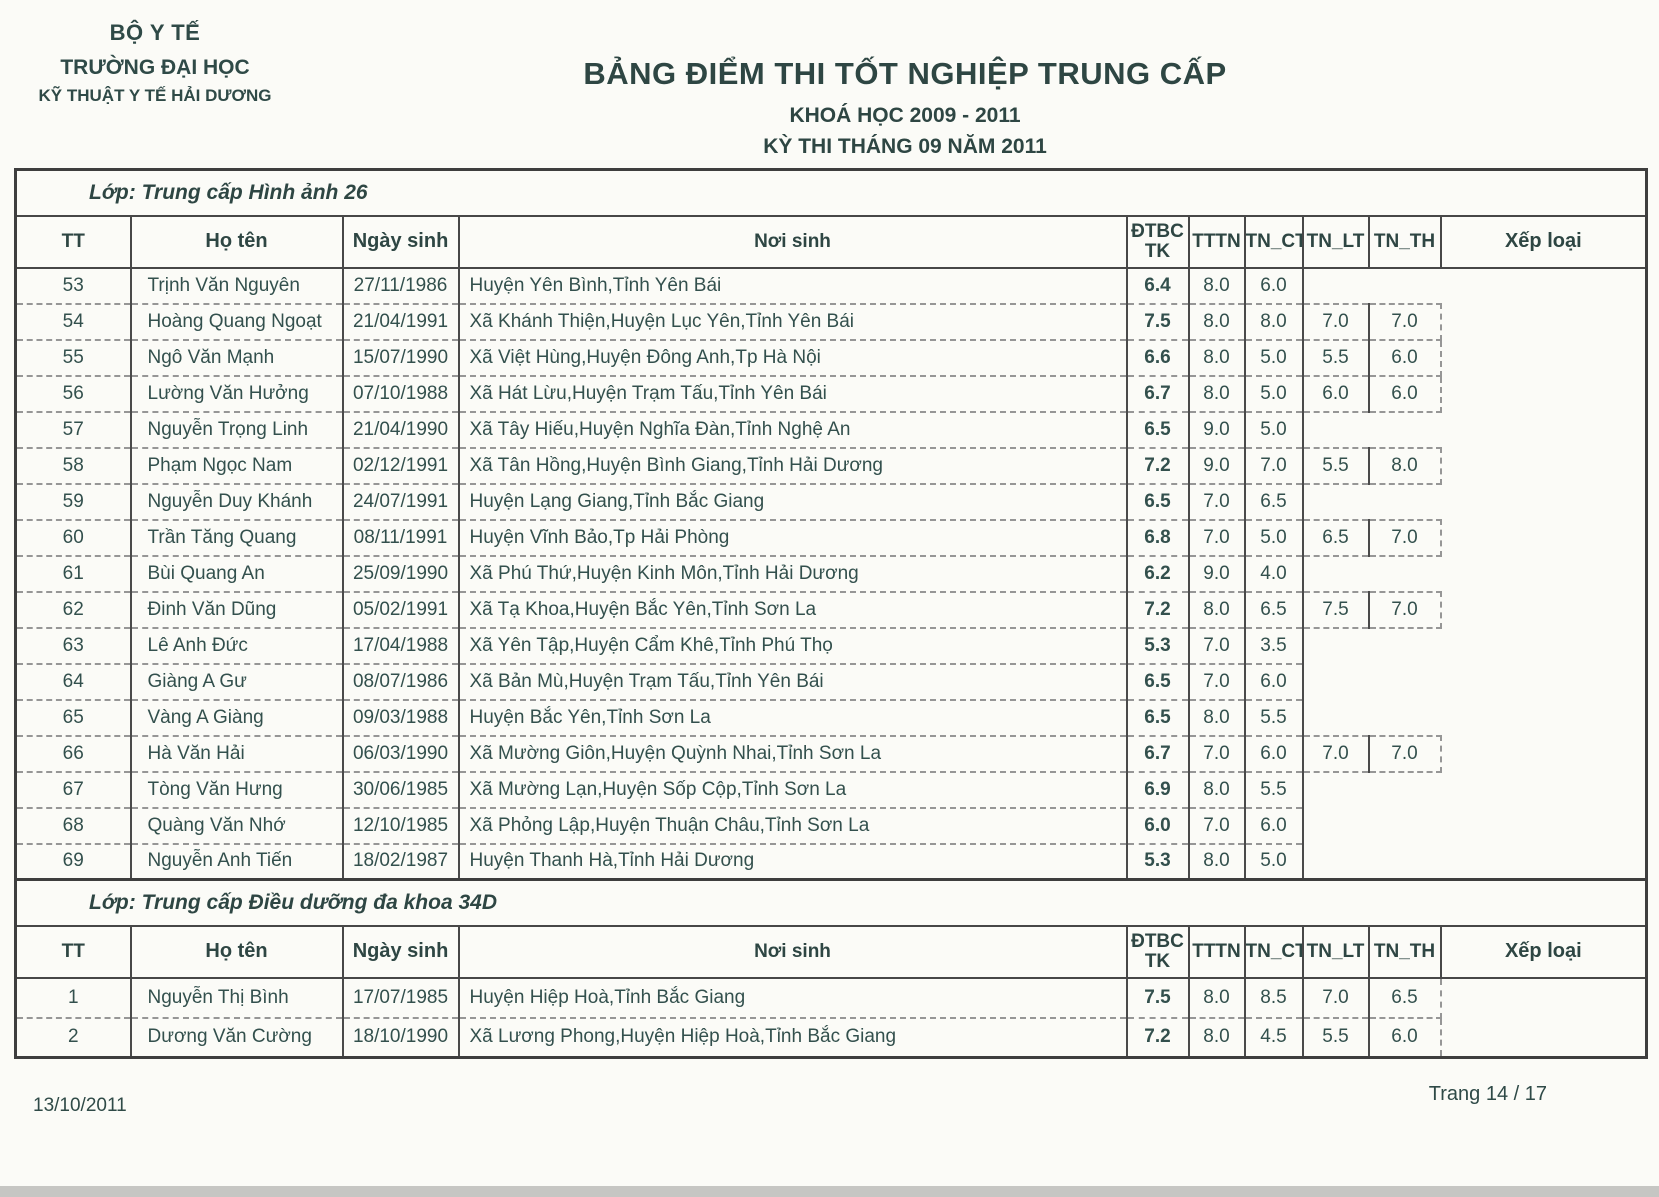 The width and height of the screenshot is (1659, 1197). What do you see at coordinates (400, 826) in the screenshot?
I see `cell-dob: 12/10/1985` at bounding box center [400, 826].